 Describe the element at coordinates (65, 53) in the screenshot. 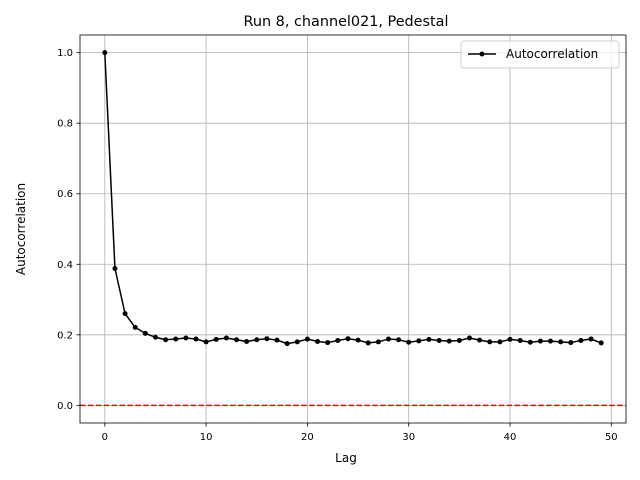

I see `y-tick-label-5: 1.0` at that location.